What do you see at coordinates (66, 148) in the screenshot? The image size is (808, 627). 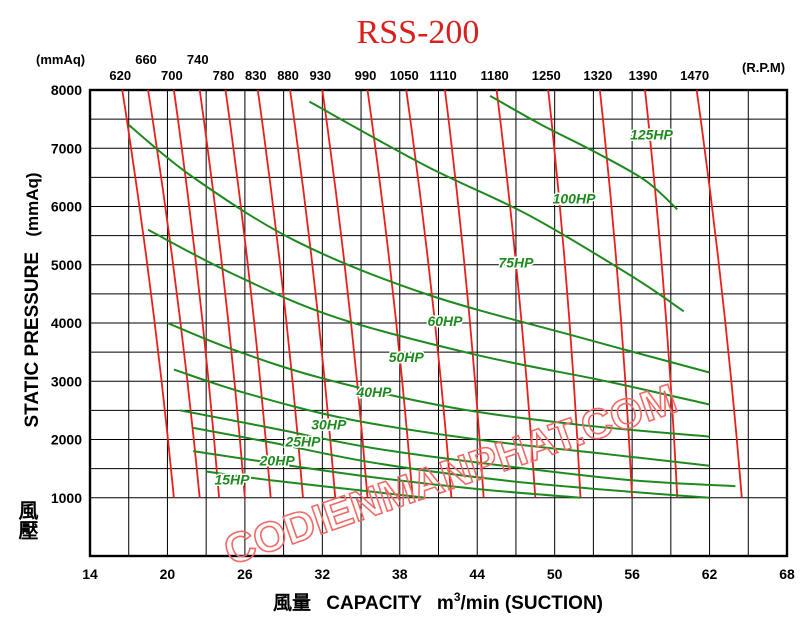 I see `y-tick-label: 7000` at bounding box center [66, 148].